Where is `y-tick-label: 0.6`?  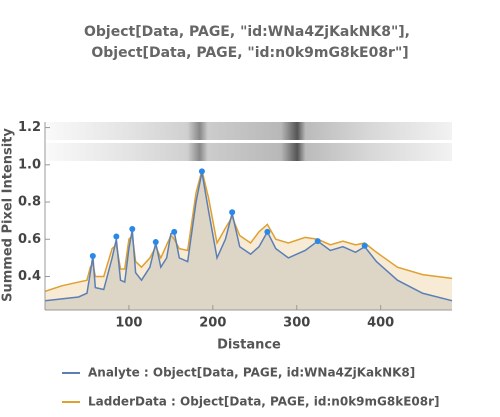
y-tick-label: 0.6 is located at coordinates (29, 239).